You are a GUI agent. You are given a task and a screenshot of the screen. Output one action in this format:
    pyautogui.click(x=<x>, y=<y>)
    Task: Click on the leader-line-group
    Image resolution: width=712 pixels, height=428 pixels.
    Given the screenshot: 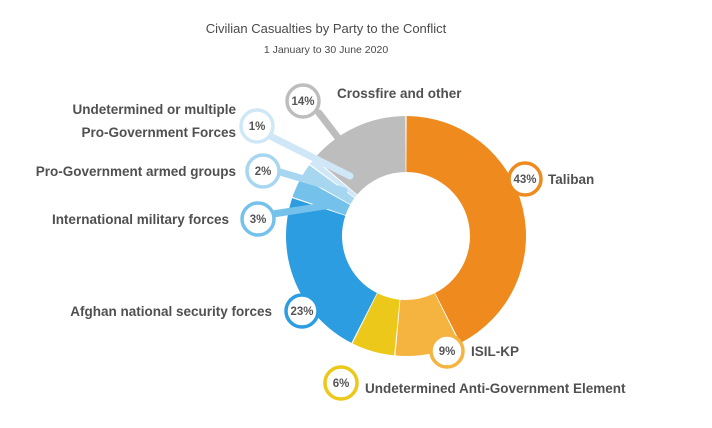 What is the action you would take?
    pyautogui.click(x=311, y=163)
    